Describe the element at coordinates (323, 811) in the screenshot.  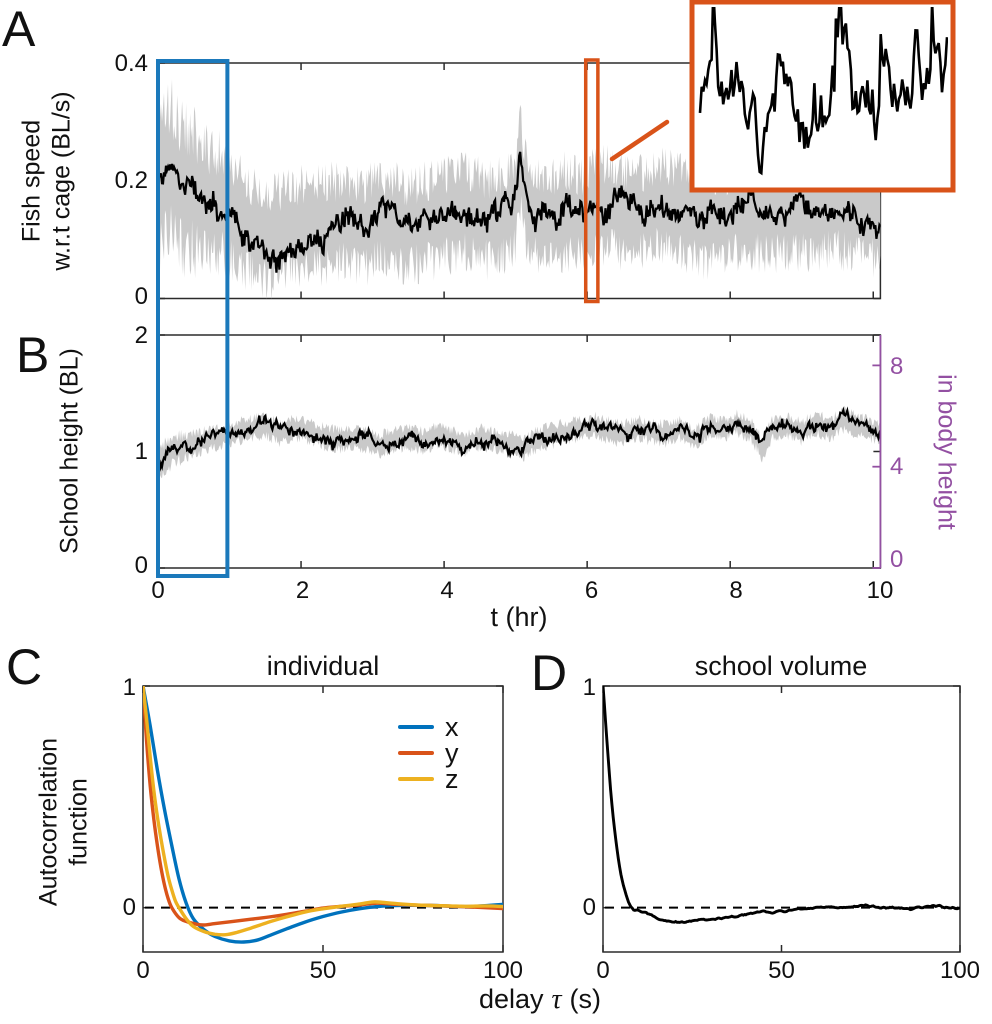
I see `acf-curve-z` at that location.